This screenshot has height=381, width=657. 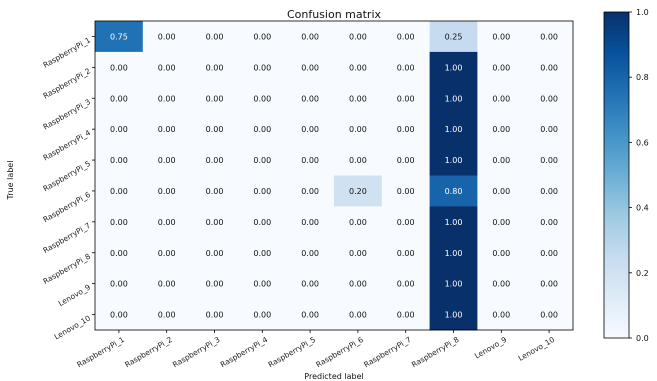 What do you see at coordinates (639, 175) in the screenshot?
I see `colorbar-ticks: 0.0 0.2 0.4 0.6 0.8 1.0` at bounding box center [639, 175].